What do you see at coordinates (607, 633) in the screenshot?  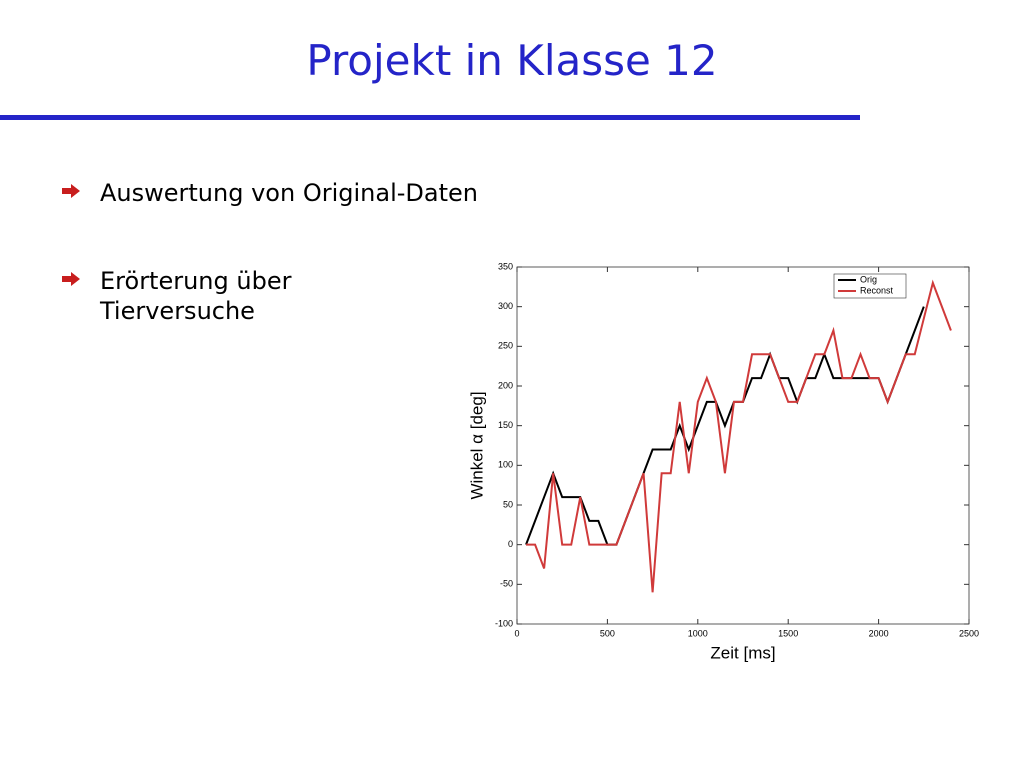 I see `x-tick-label: 500` at bounding box center [607, 633].